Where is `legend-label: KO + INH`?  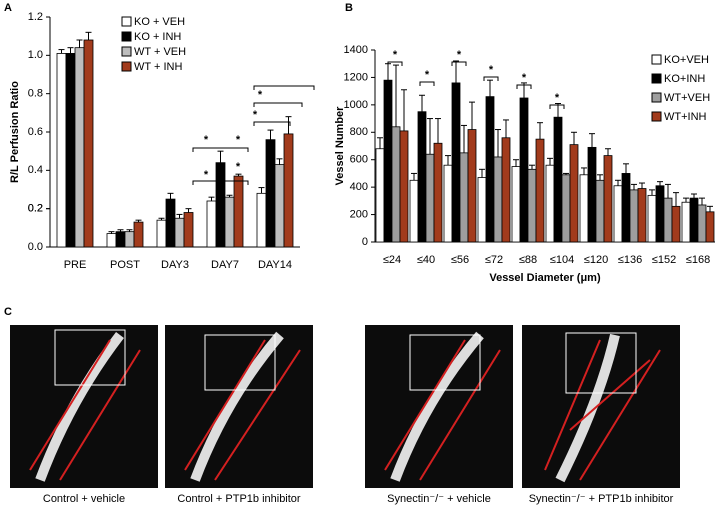
legend-label: KO + INH is located at coordinates (157, 37).